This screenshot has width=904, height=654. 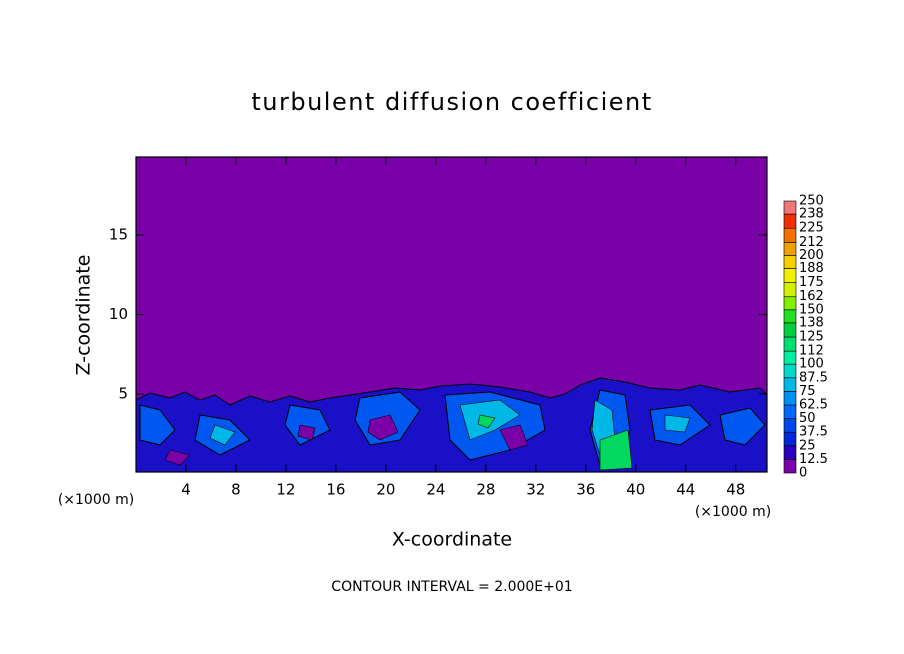 I want to click on colorbar-label: 75, so click(x=807, y=391).